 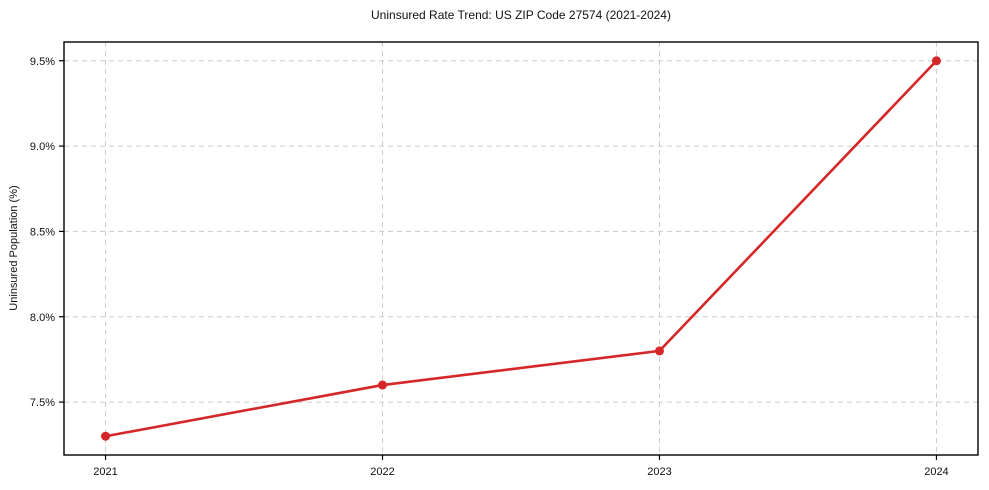 I want to click on x-tick-label: 2023, so click(x=659, y=472).